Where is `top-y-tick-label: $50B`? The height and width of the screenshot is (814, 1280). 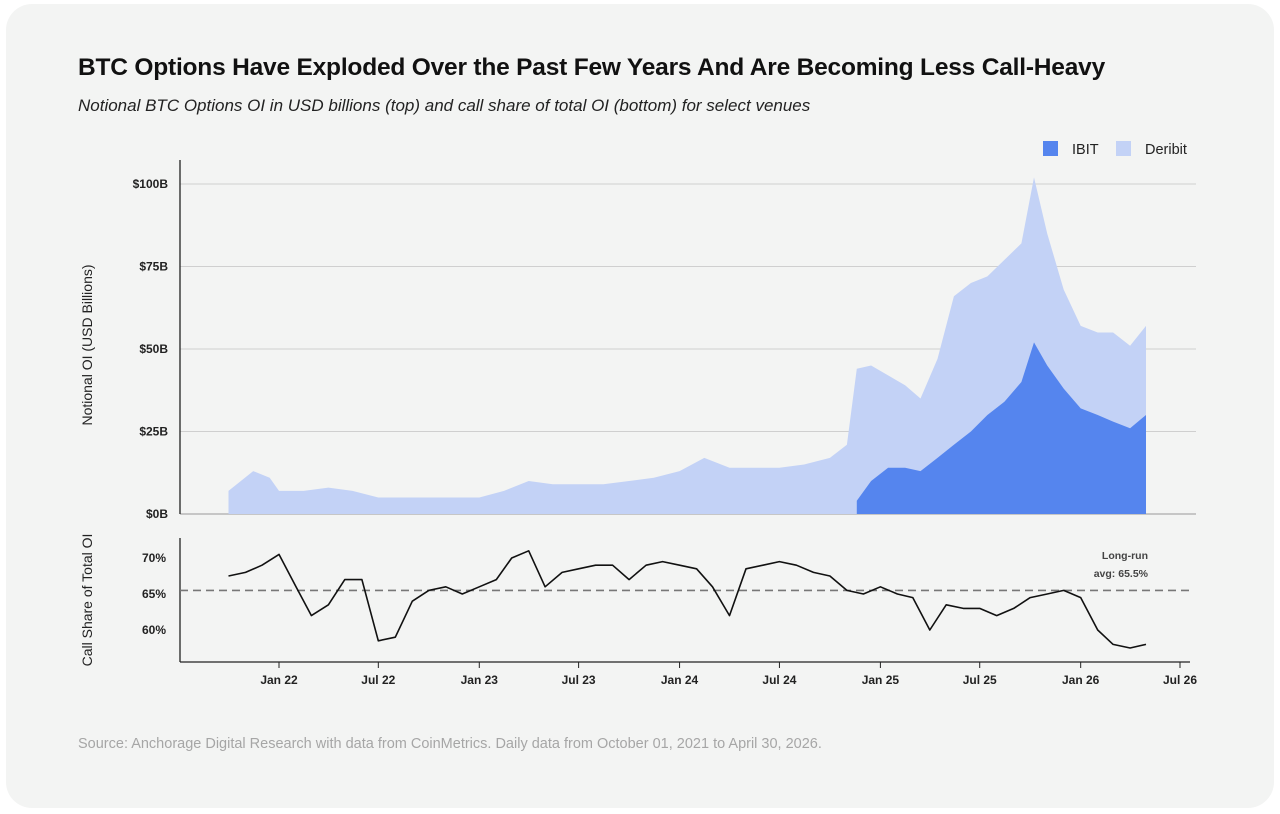 top-y-tick-label: $50B is located at coordinates (153, 349).